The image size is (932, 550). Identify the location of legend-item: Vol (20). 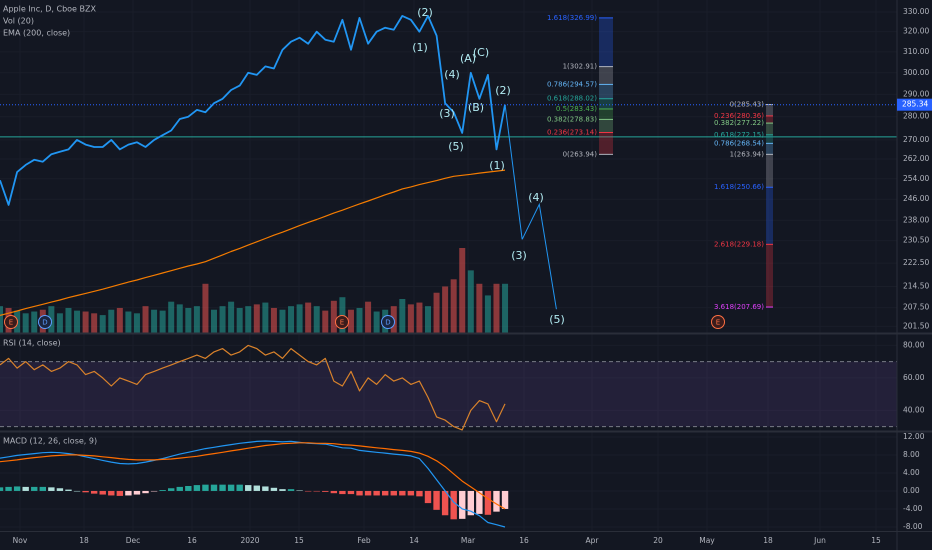
(18, 21).